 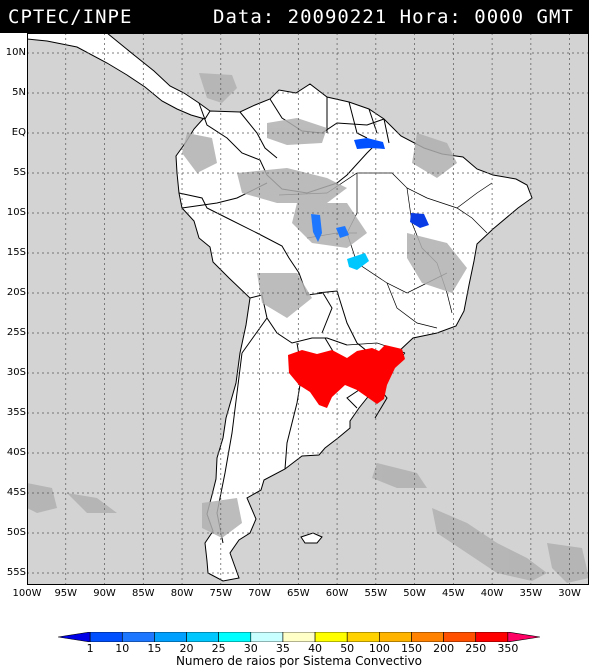 I want to click on cloud-nw-peru, so click(x=199, y=153).